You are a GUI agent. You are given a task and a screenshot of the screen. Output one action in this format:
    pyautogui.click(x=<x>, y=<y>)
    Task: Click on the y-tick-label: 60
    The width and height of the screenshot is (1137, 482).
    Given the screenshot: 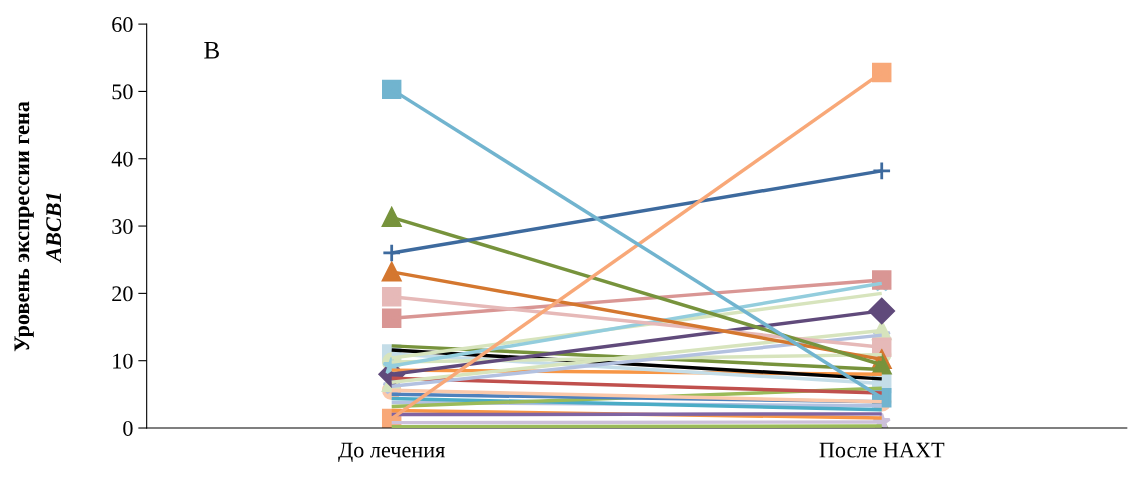 What is the action you would take?
    pyautogui.click(x=122, y=25)
    